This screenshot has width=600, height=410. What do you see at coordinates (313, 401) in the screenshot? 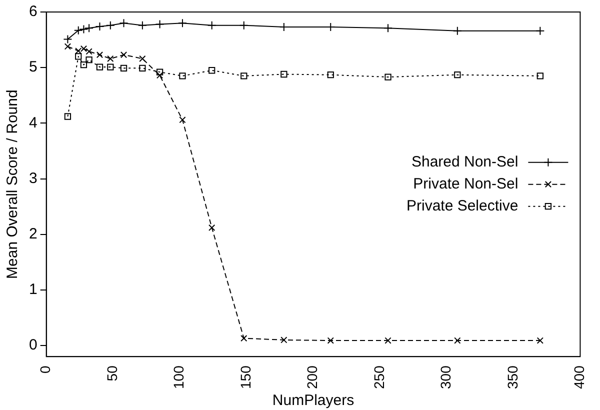
I see `x-axis-title: NumPlayers` at bounding box center [313, 401].